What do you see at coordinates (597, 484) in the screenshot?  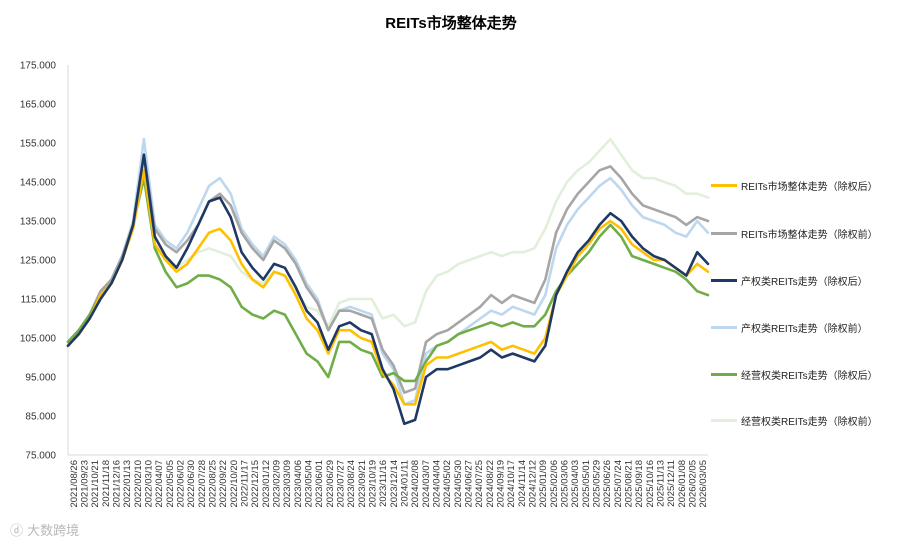 I see `x-tick-label: 2025/05/29` at bounding box center [597, 484].